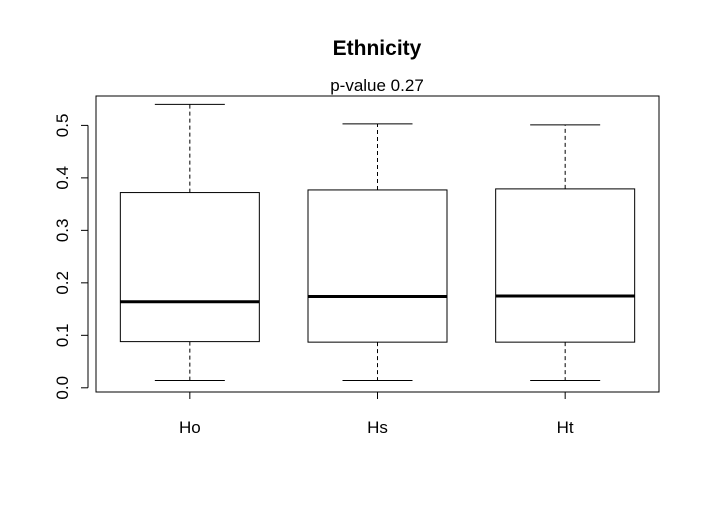  Describe the element at coordinates (62, 283) in the screenshot. I see `y-tick-label: 0.2` at that location.